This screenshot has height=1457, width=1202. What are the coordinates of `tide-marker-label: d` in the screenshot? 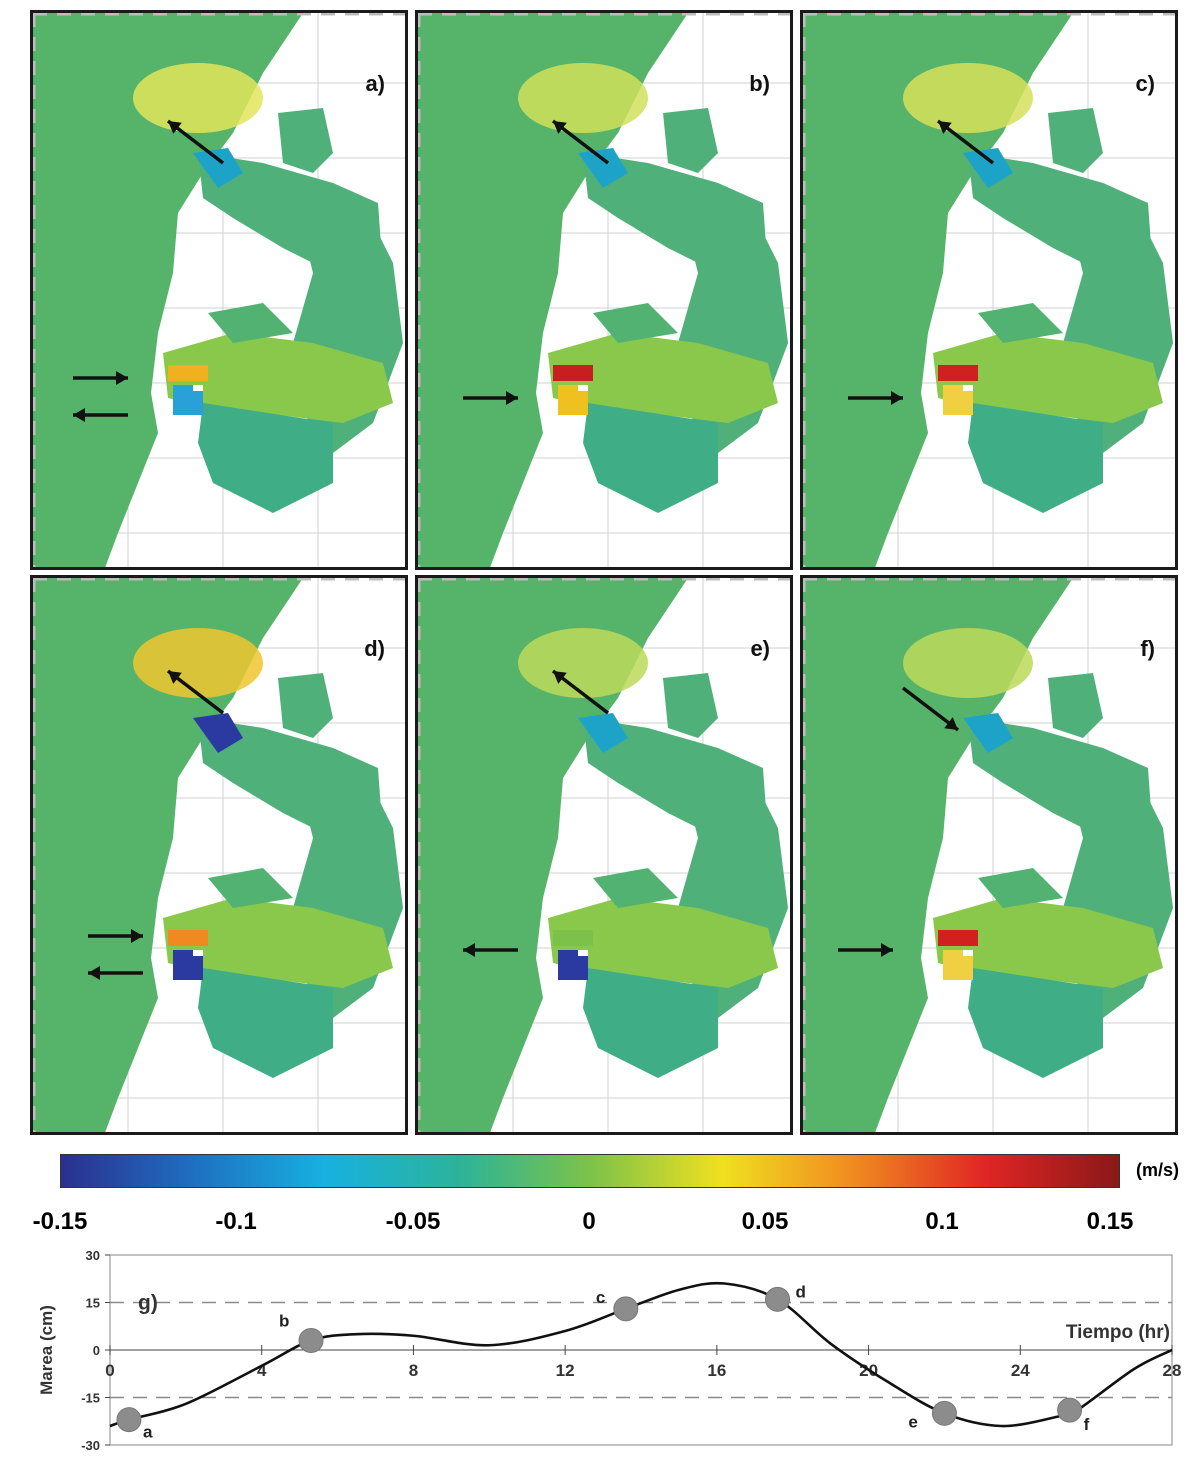 It's located at (801, 1291).